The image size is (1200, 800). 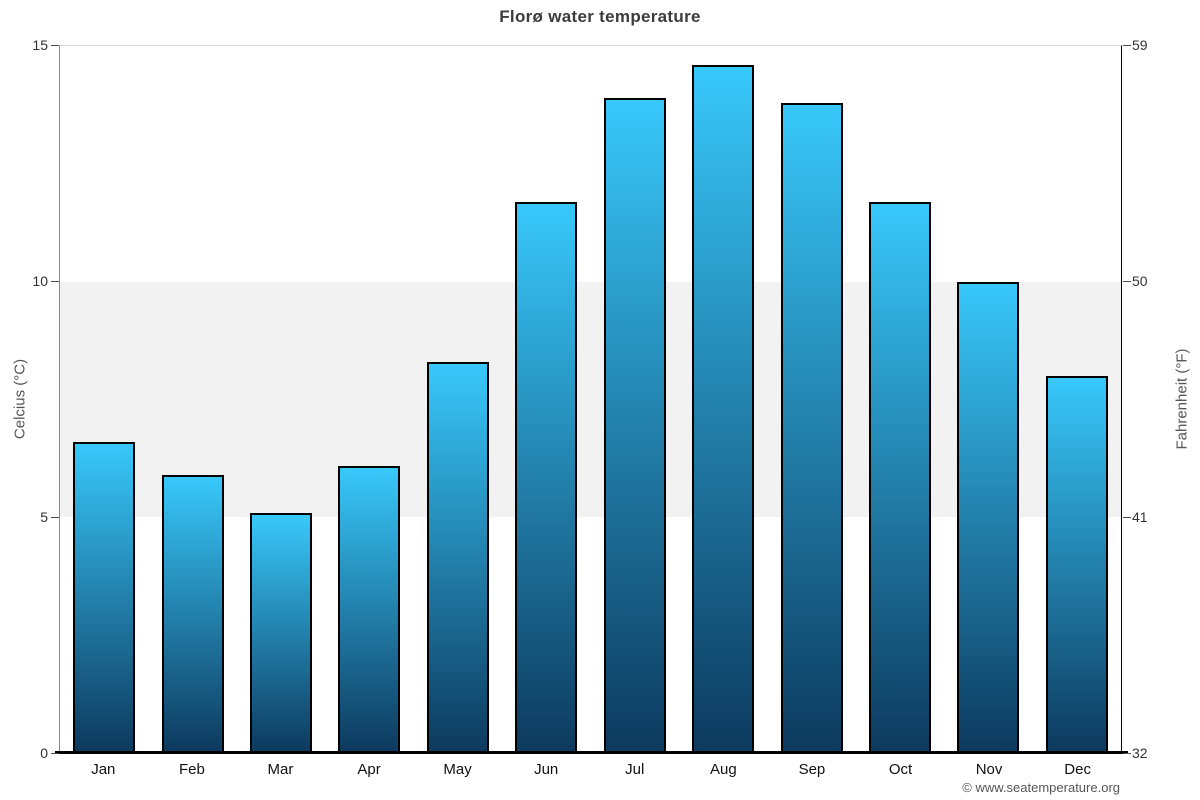 I want to click on x-label-may: May, so click(x=457, y=769).